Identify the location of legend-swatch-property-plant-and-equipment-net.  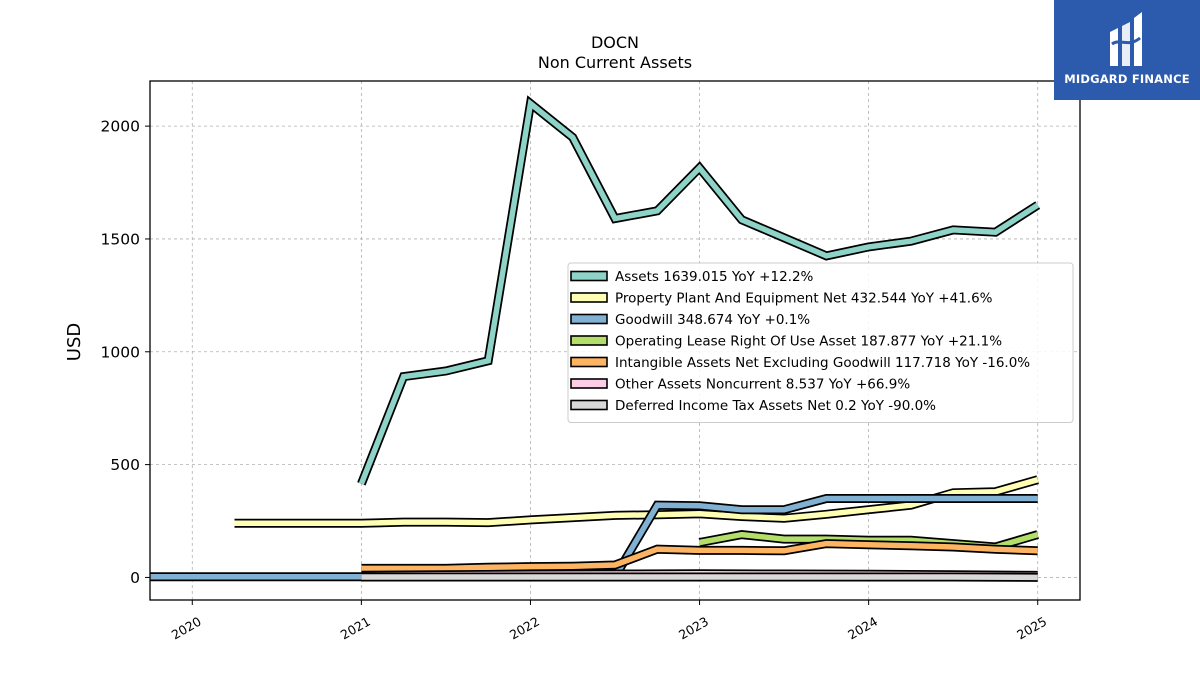
(589, 297).